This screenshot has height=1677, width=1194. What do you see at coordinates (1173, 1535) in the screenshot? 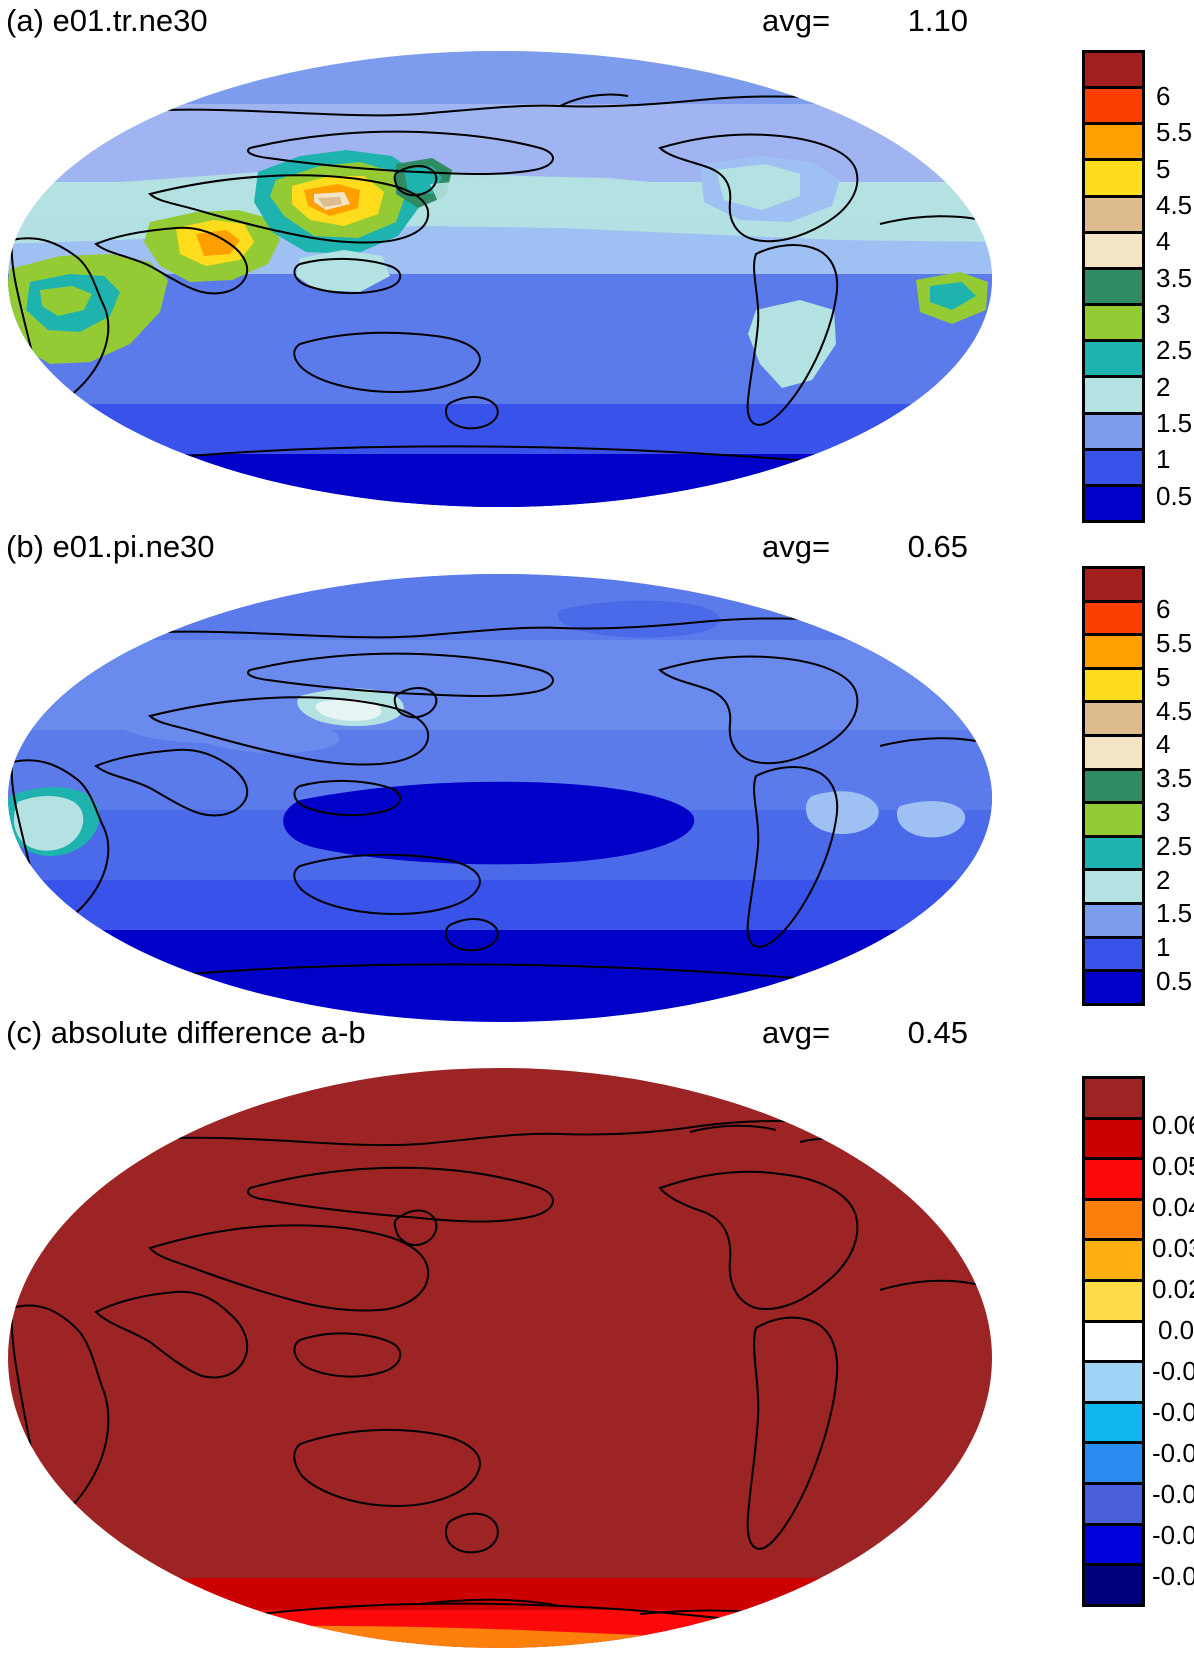
I see `colorbar-c-tick: -0.05` at bounding box center [1173, 1535].